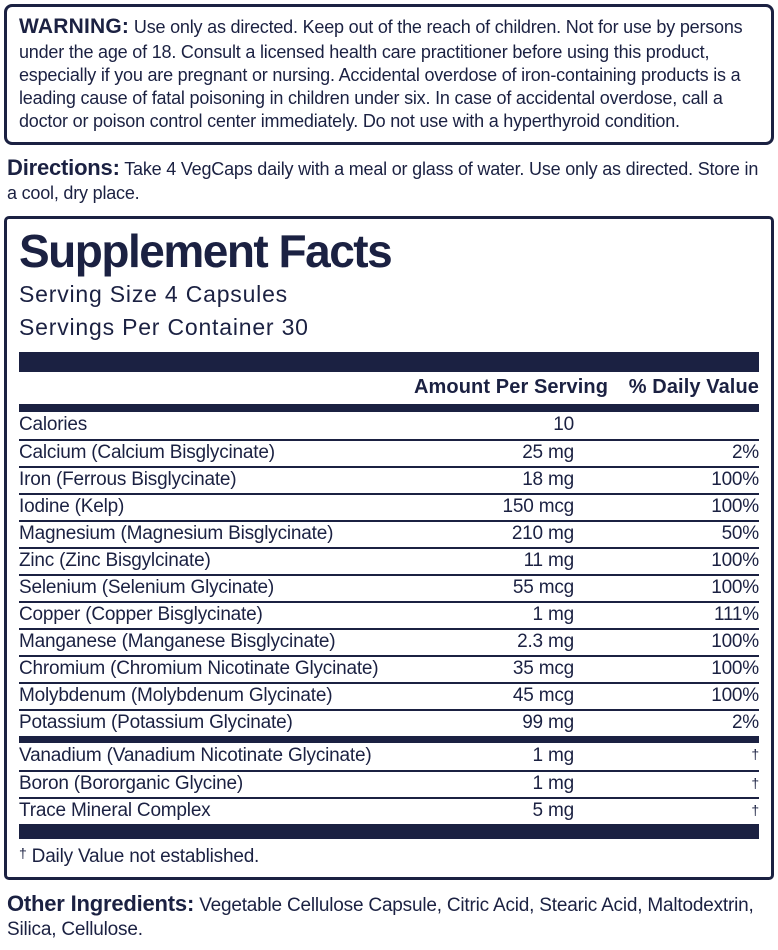 The height and width of the screenshot is (950, 778). Describe the element at coordinates (389, 853) in the screenshot. I see `footnote: † Daily Value not established.` at that location.